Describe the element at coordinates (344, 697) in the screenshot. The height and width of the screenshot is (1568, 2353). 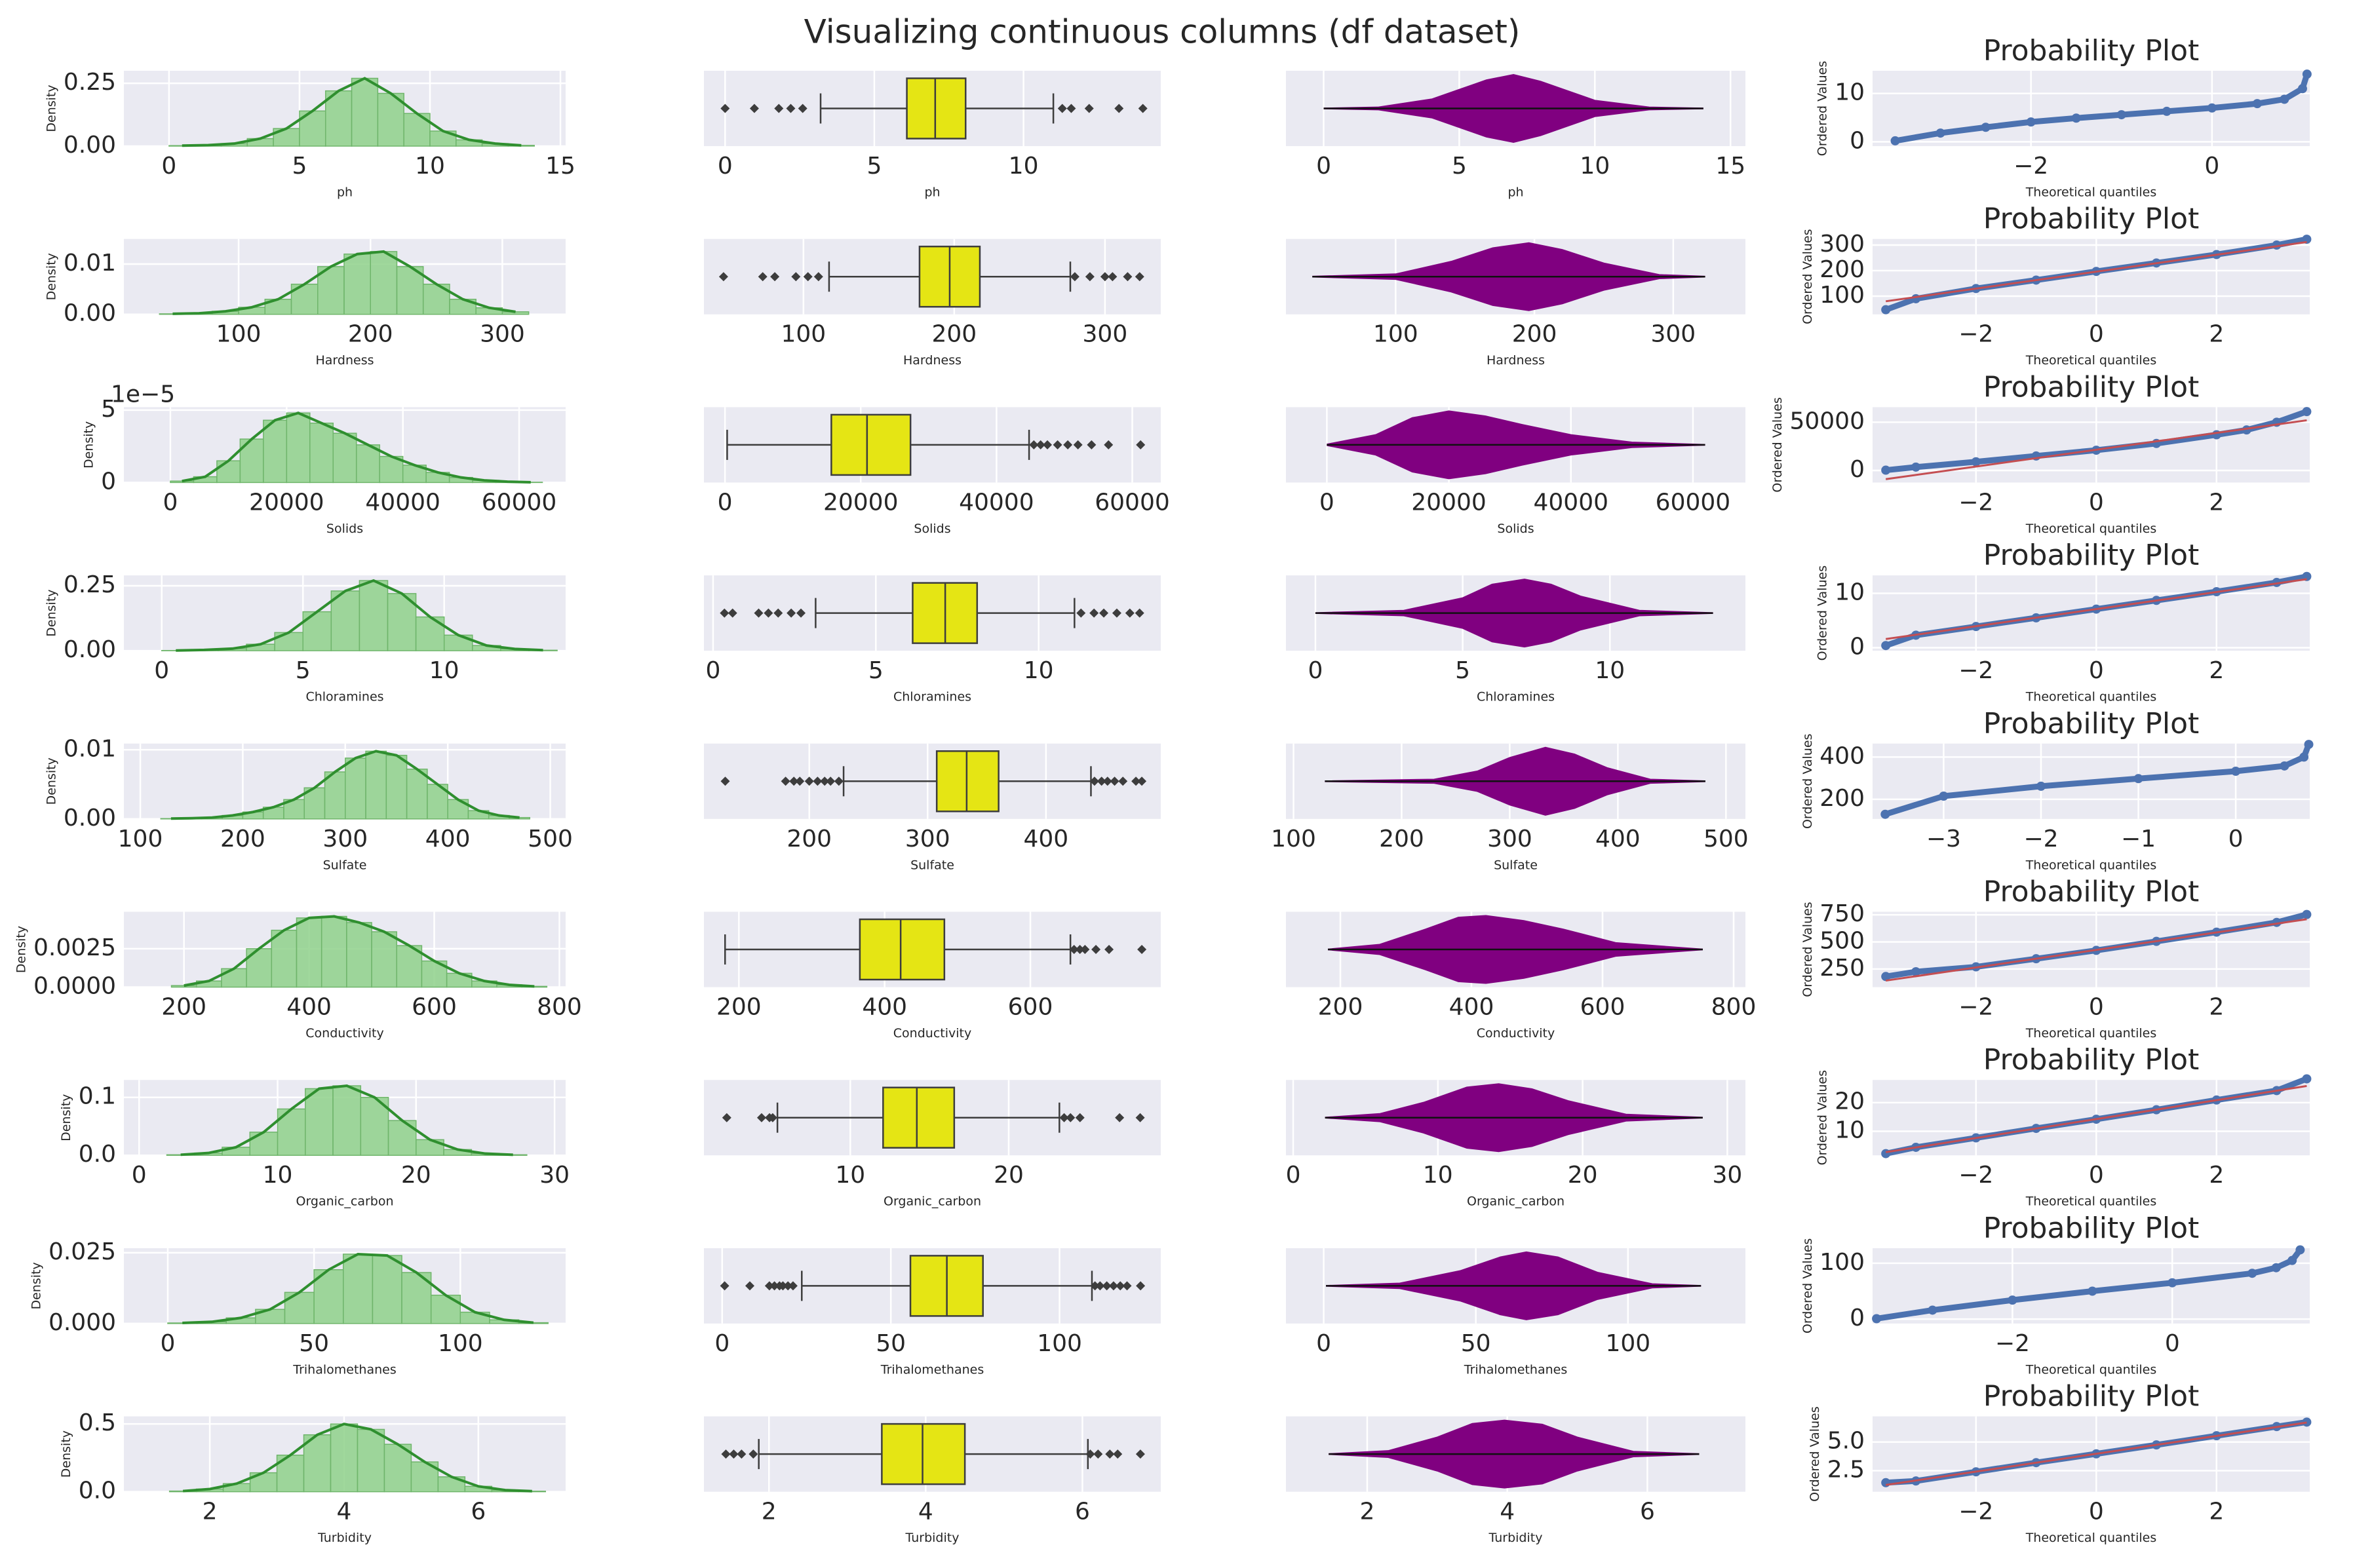
I see `x-axis-label: Chloramines` at that location.